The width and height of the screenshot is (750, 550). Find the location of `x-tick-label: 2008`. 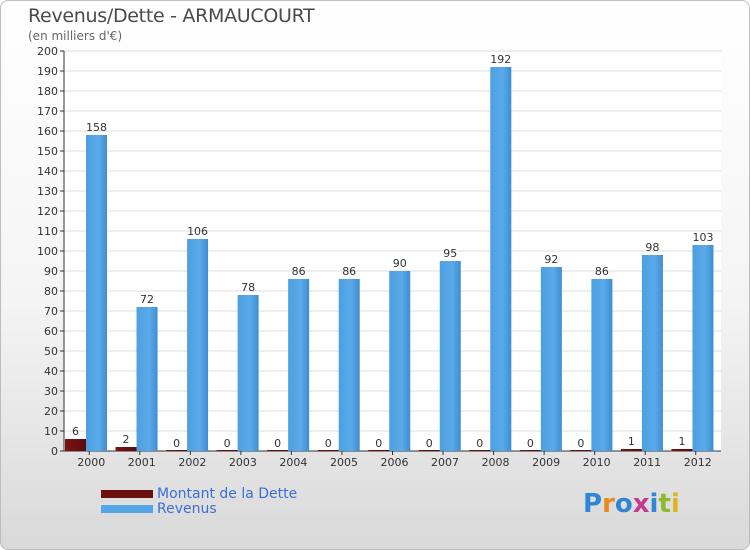

x-tick-label: 2008 is located at coordinates (496, 462).